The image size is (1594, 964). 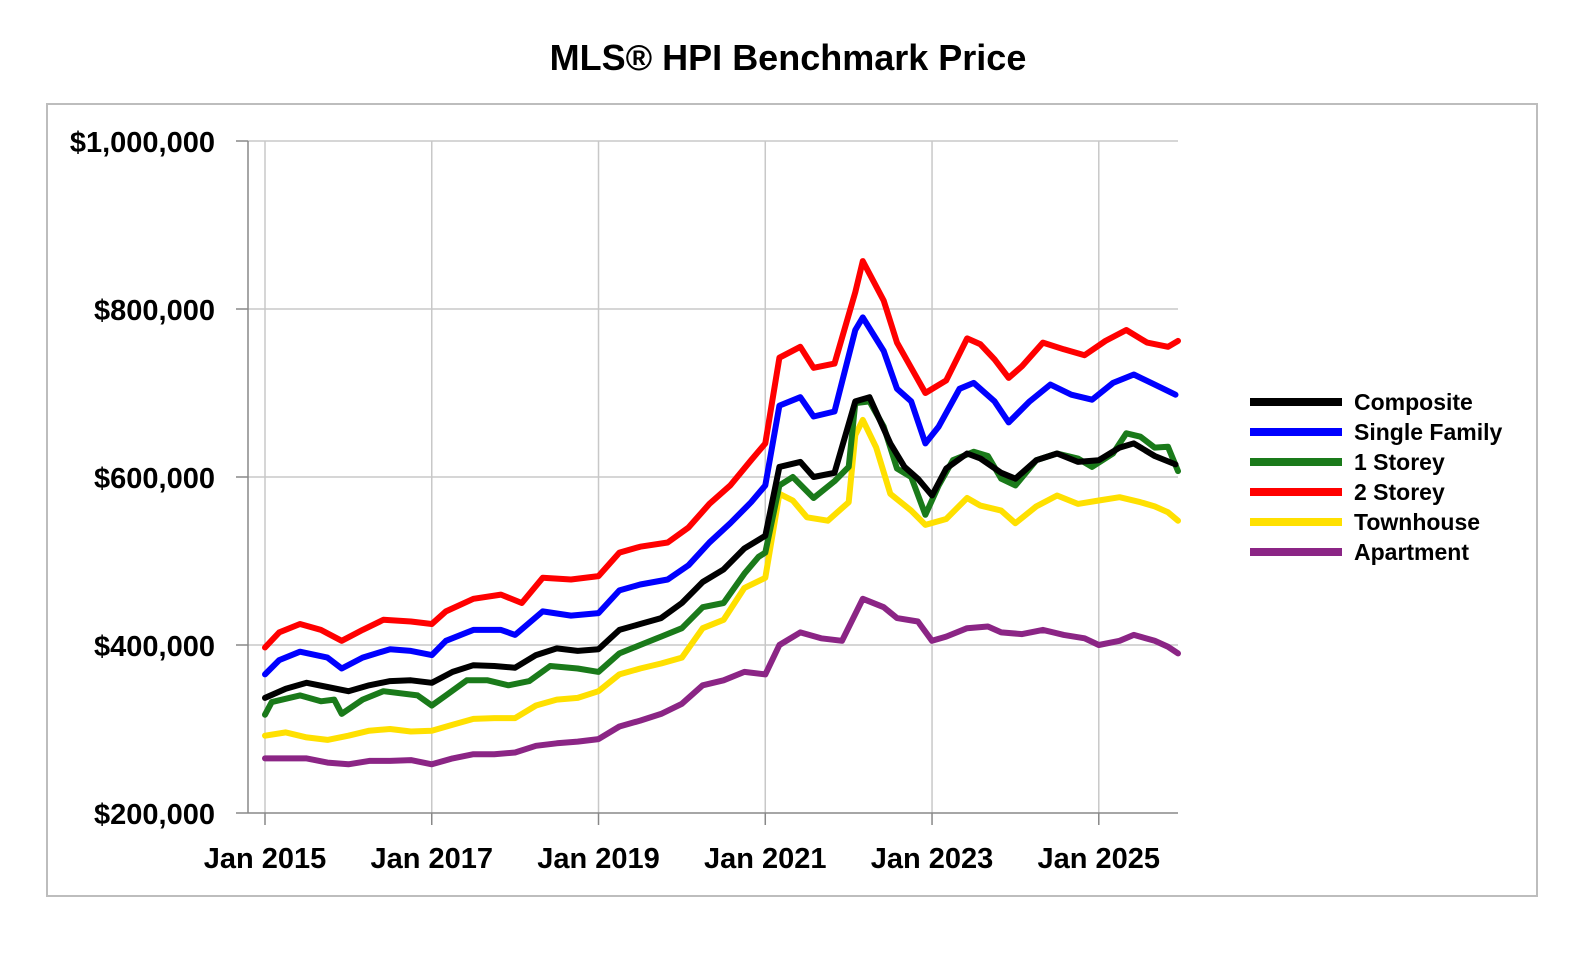 I want to click on legend-label-single-family: Single Family, so click(x=1428, y=432).